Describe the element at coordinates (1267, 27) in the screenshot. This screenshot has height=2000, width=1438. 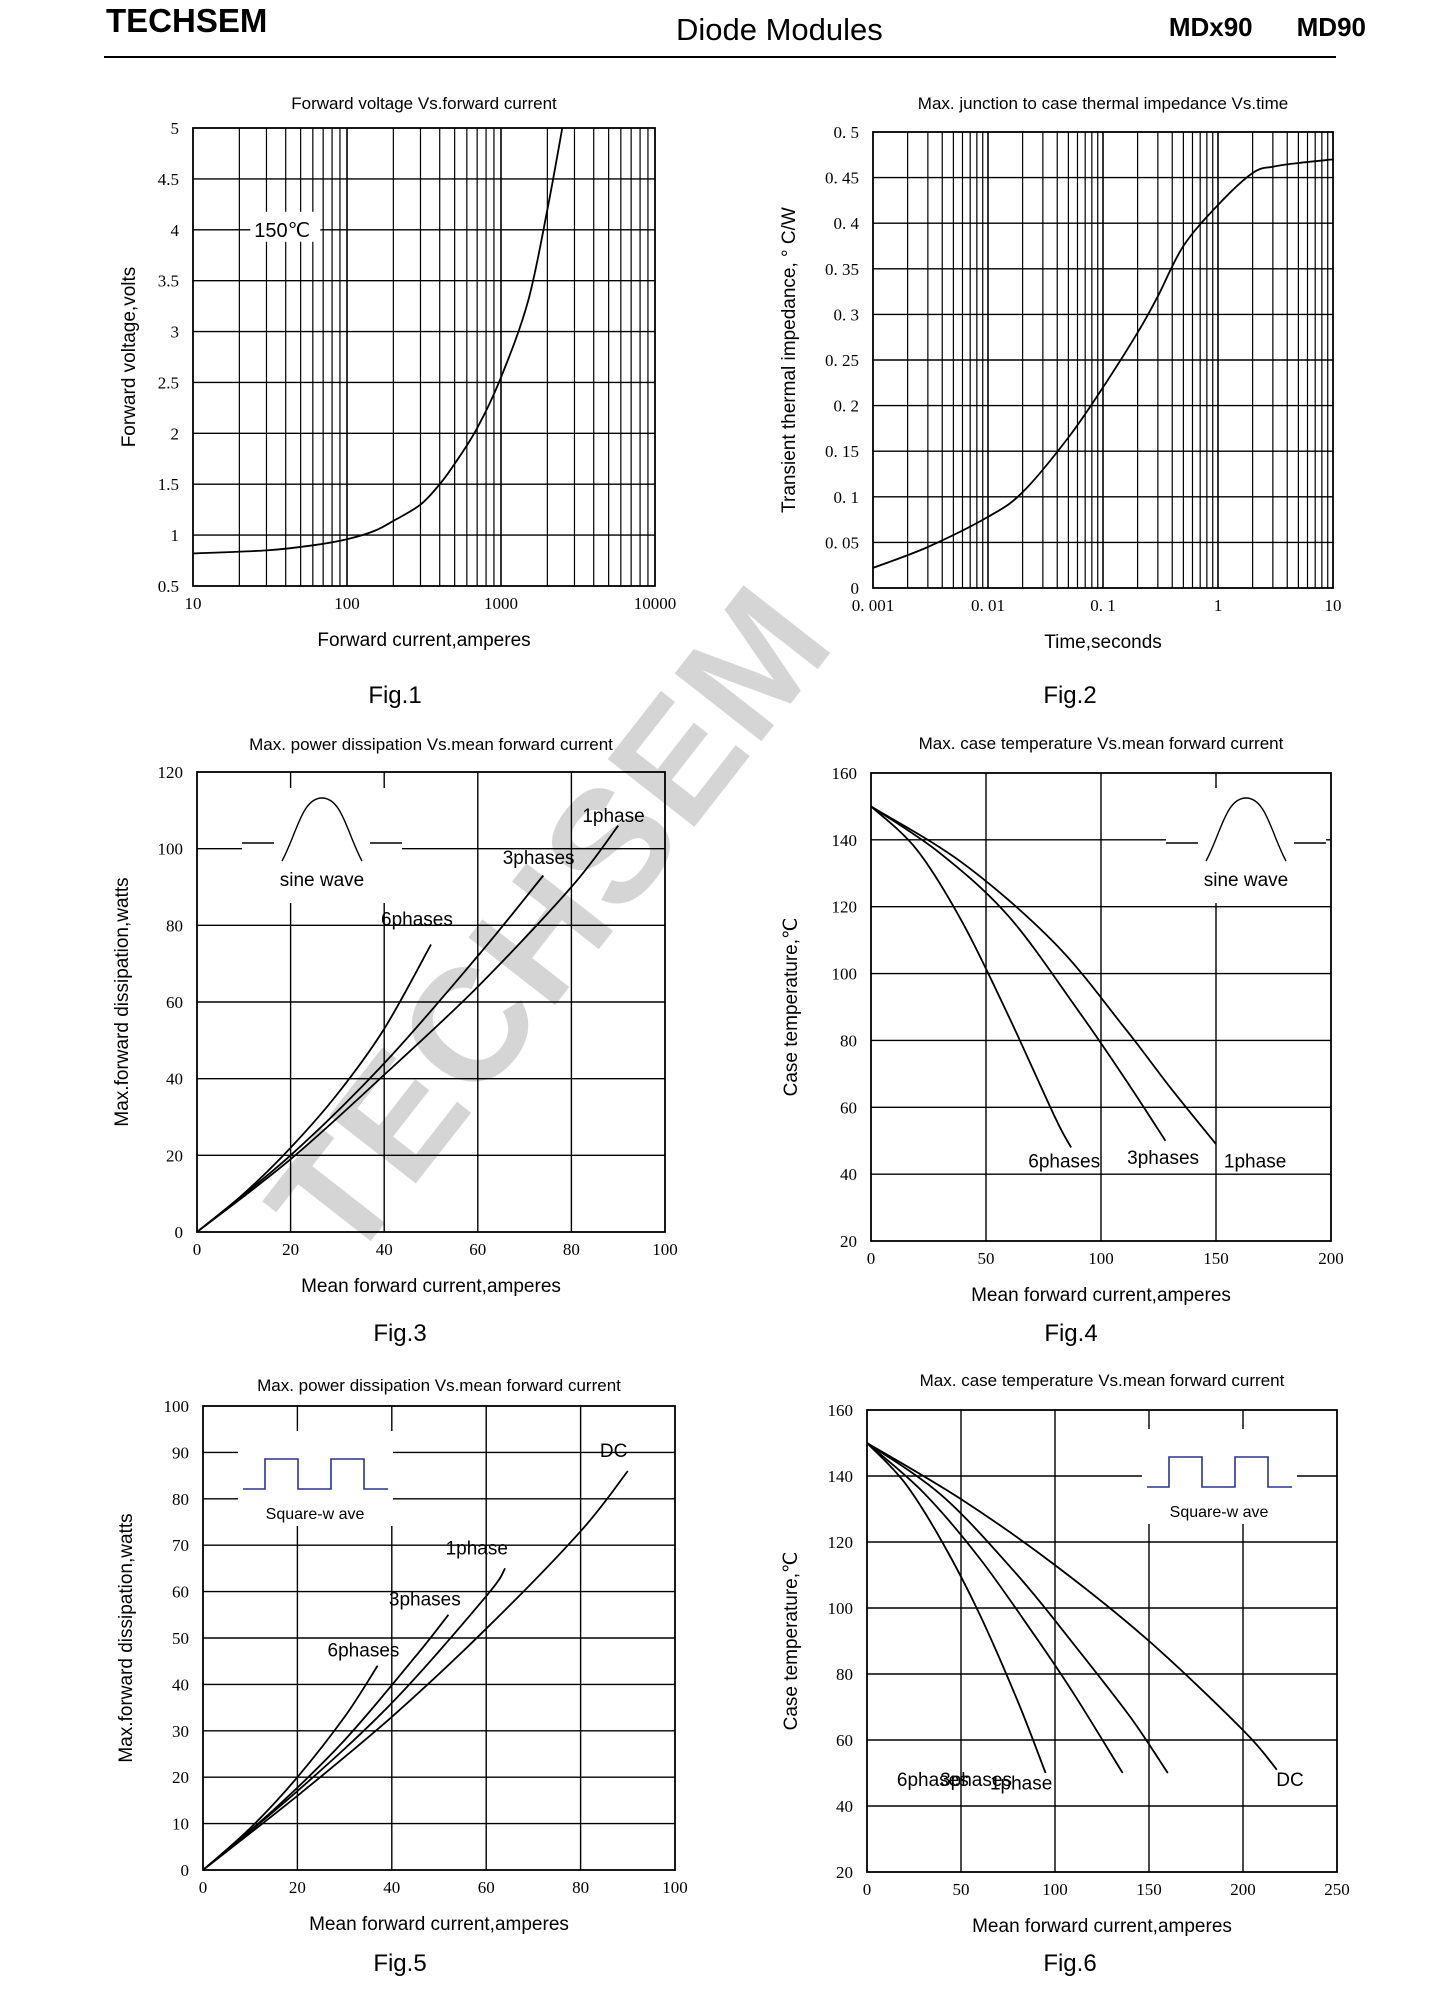
I see `part-numbers: MDx90 MD90` at that location.